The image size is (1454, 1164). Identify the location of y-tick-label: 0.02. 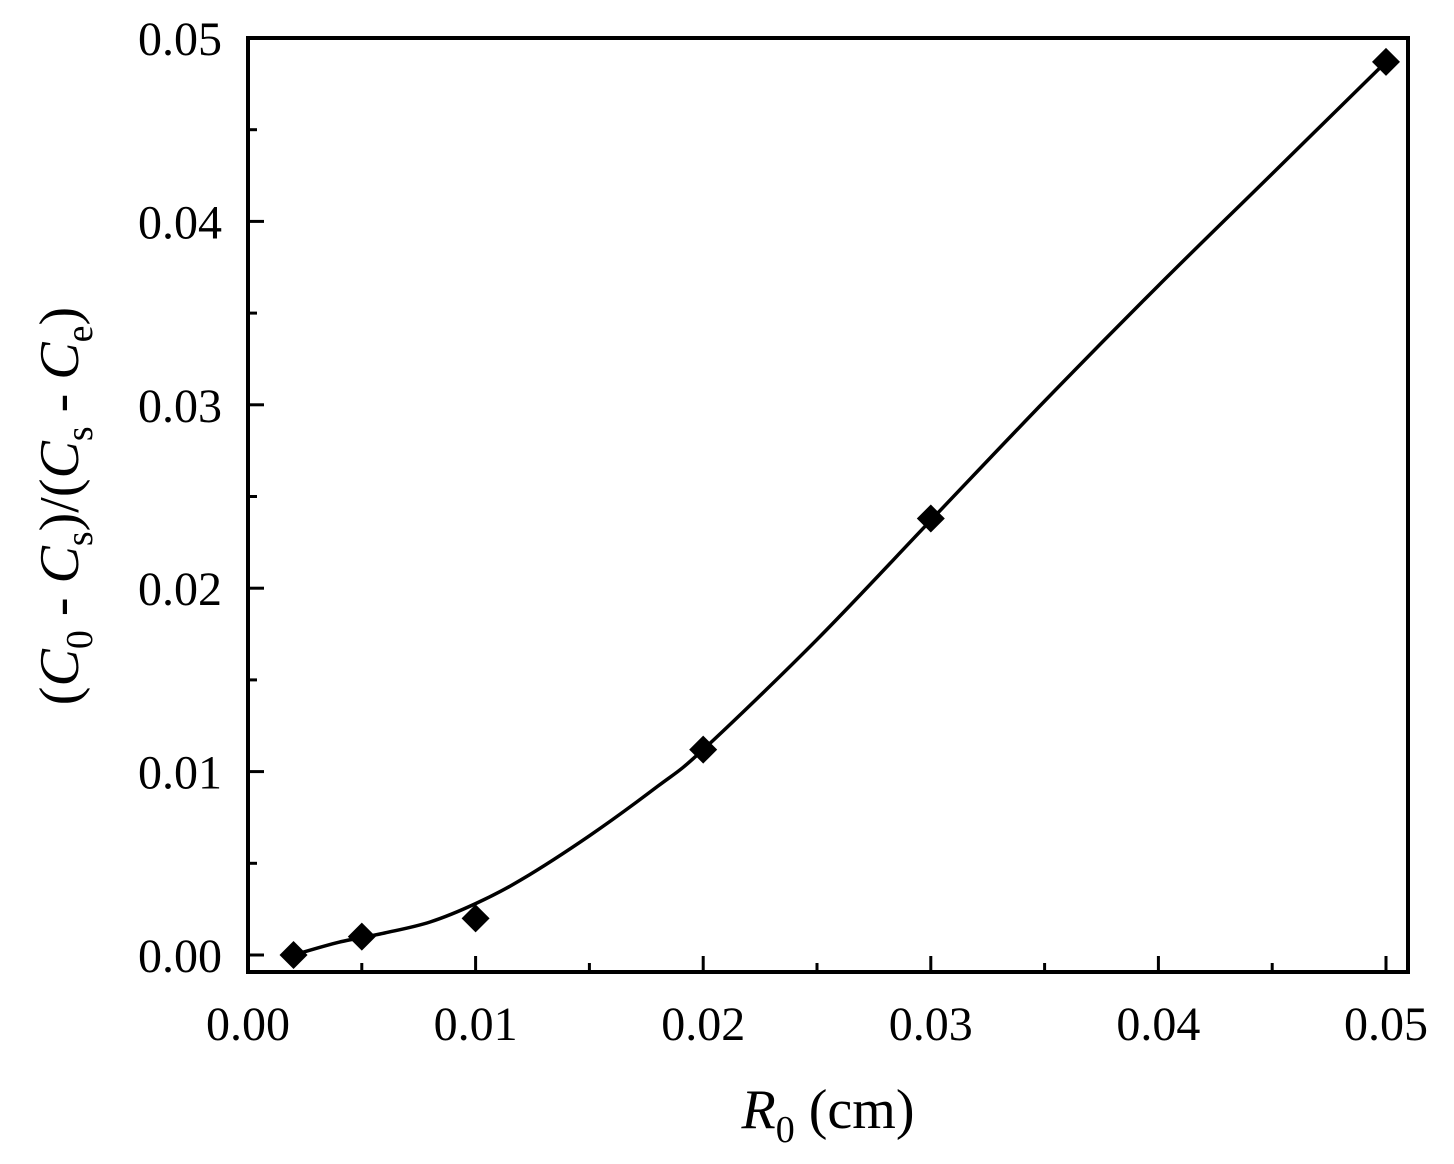
(180, 589).